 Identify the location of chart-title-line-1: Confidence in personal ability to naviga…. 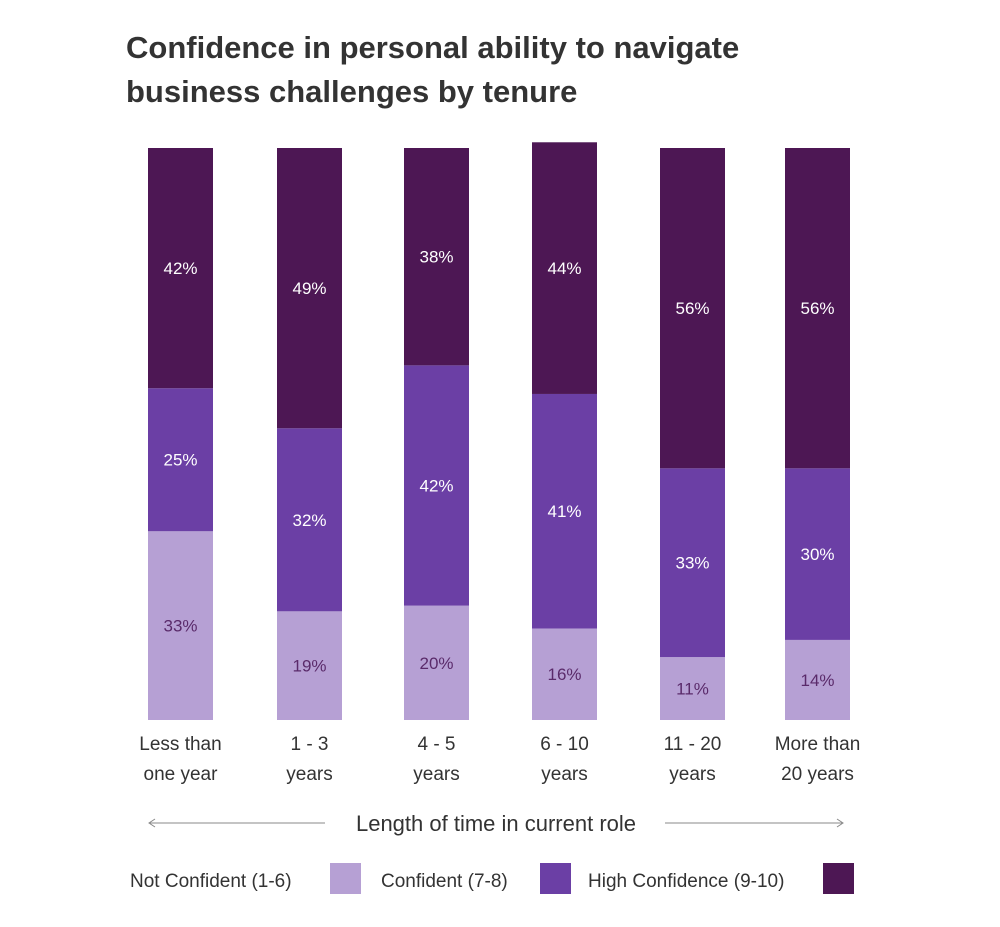
(432, 47).